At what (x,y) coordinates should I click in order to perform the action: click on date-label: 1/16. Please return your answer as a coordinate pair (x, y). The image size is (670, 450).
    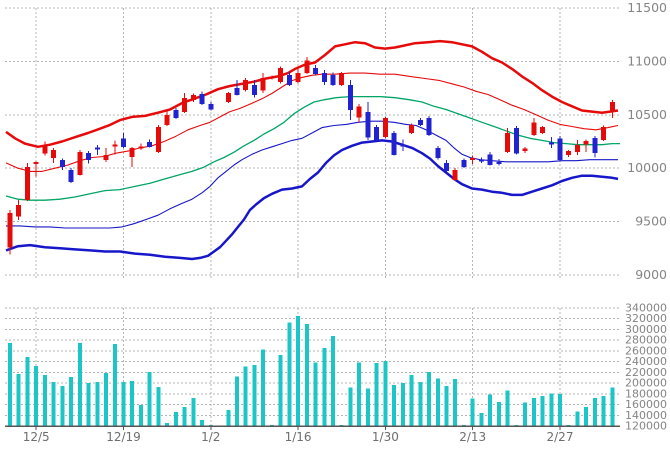
    Looking at the image, I should click on (298, 437).